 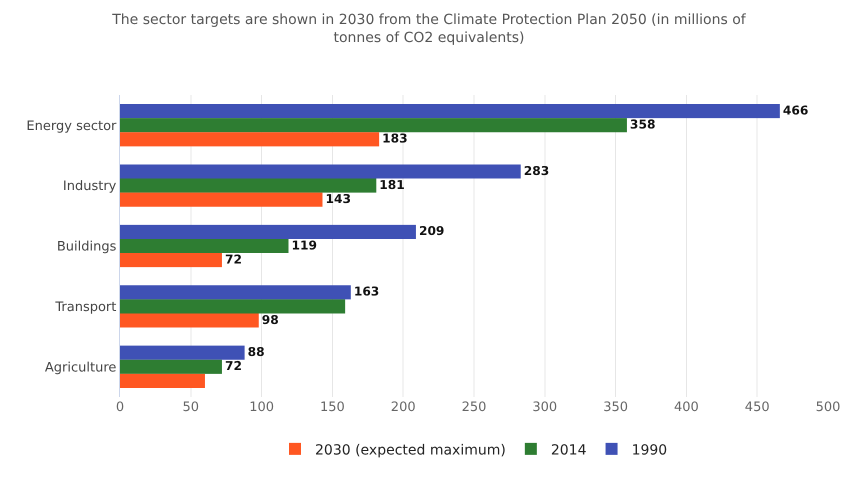 I want to click on x-tick-label: 300, so click(x=545, y=407).